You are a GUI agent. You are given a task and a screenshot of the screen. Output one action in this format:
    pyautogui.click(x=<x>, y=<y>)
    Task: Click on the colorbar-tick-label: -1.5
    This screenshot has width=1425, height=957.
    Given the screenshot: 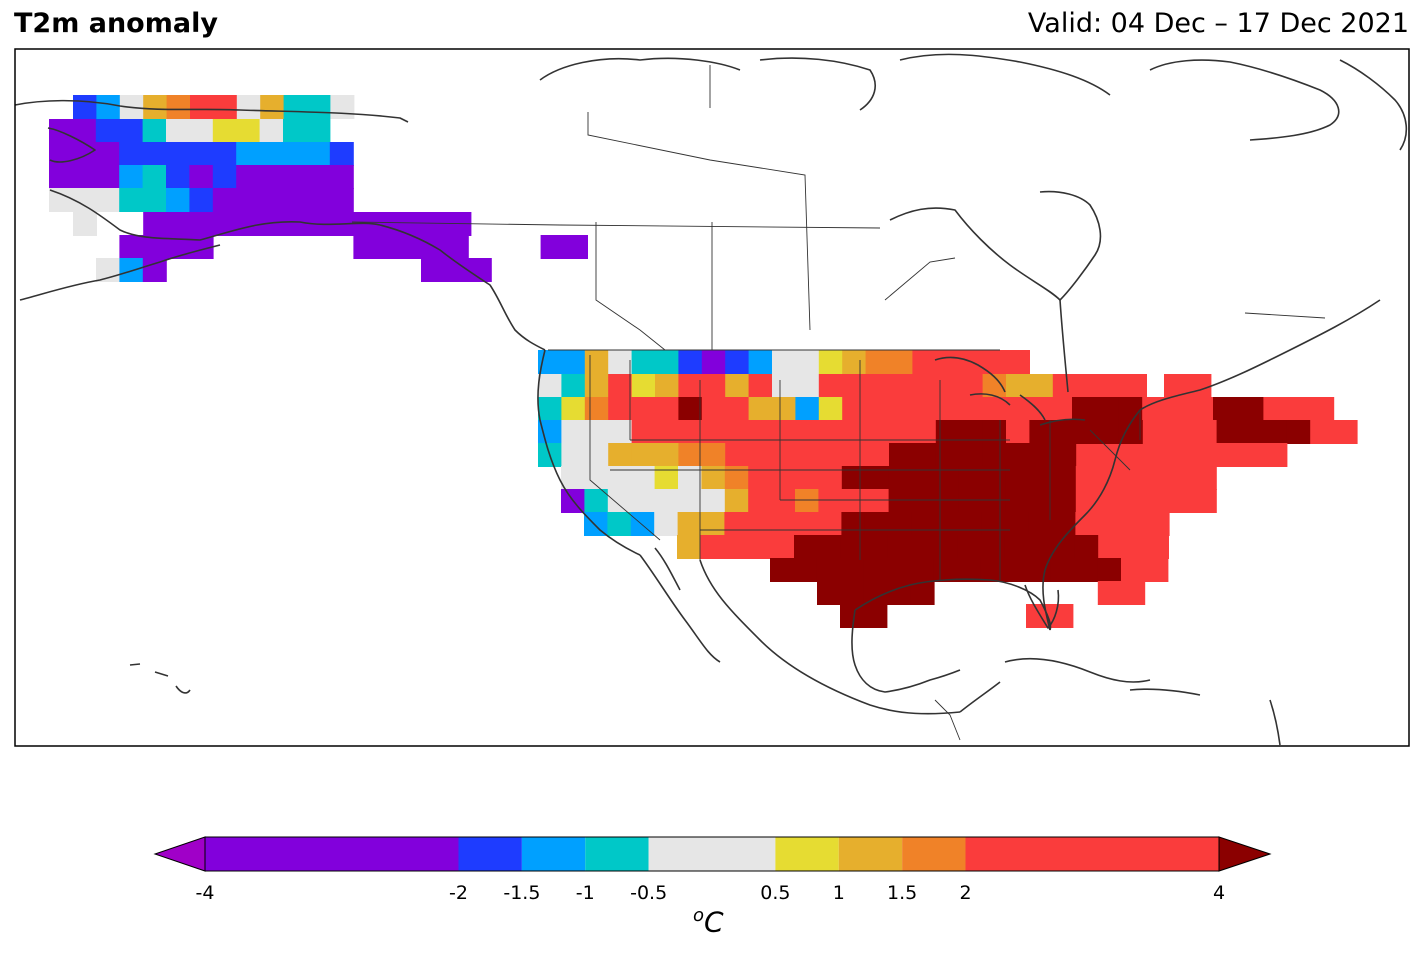 What is the action you would take?
    pyautogui.click(x=522, y=893)
    